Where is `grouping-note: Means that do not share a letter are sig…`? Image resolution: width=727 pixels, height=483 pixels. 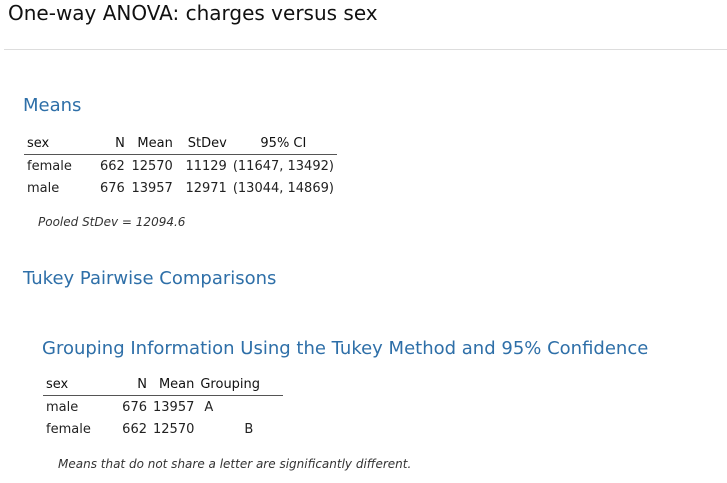 grouping-note: Means that do not share a letter are sig… is located at coordinates (235, 464).